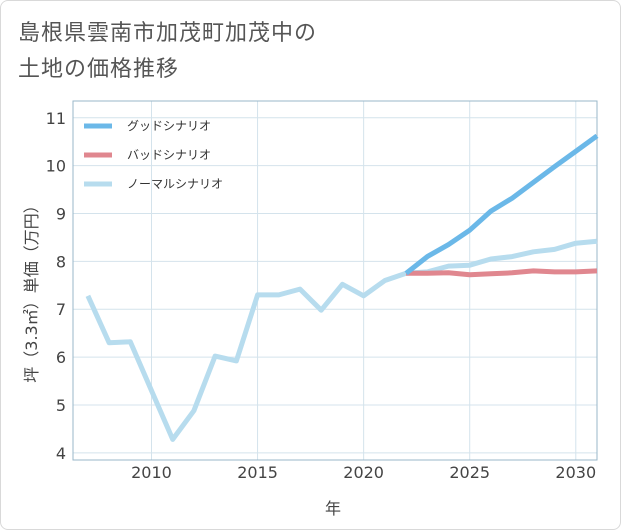 The height and width of the screenshot is (530, 621). What do you see at coordinates (175, 184) in the screenshot?
I see `legend-label-2: ノーマルシナリオ` at bounding box center [175, 184].